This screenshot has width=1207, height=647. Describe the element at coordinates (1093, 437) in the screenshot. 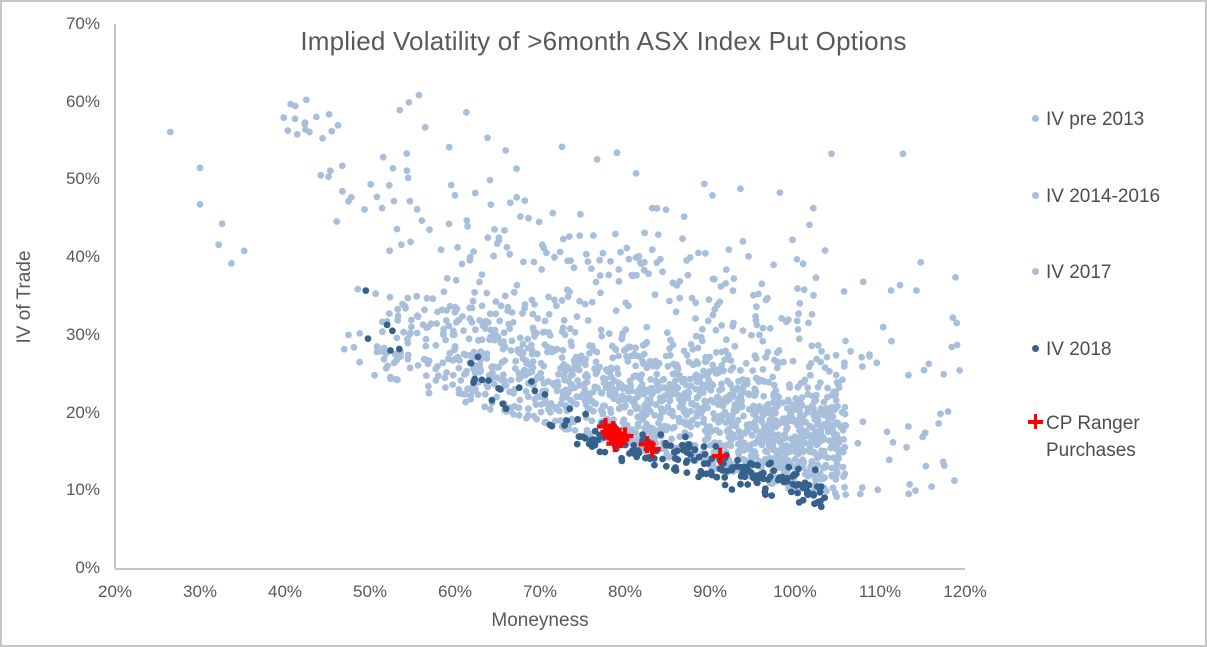

I see `legend-label: CP Ranger Purchases` at that location.